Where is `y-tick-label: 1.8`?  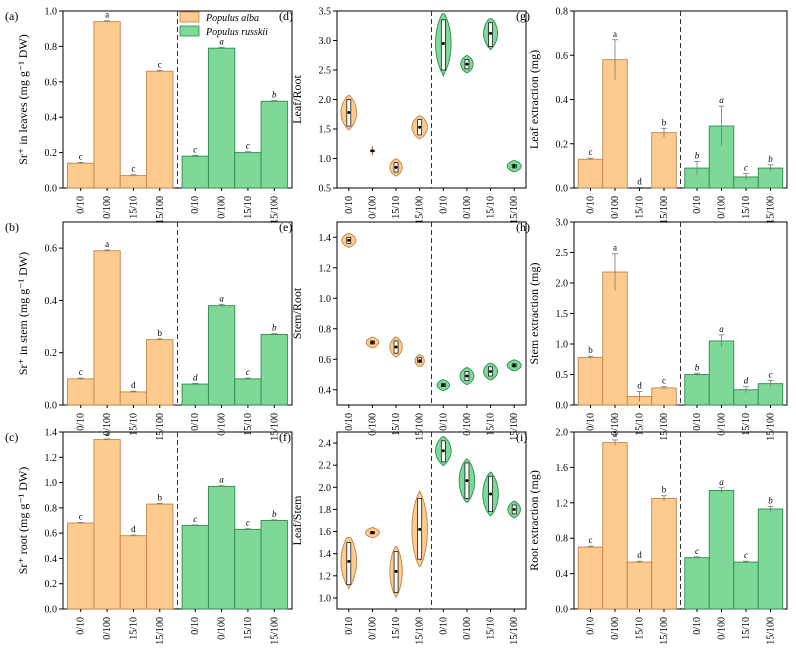
y-tick-label: 1.8 is located at coordinates (325, 510).